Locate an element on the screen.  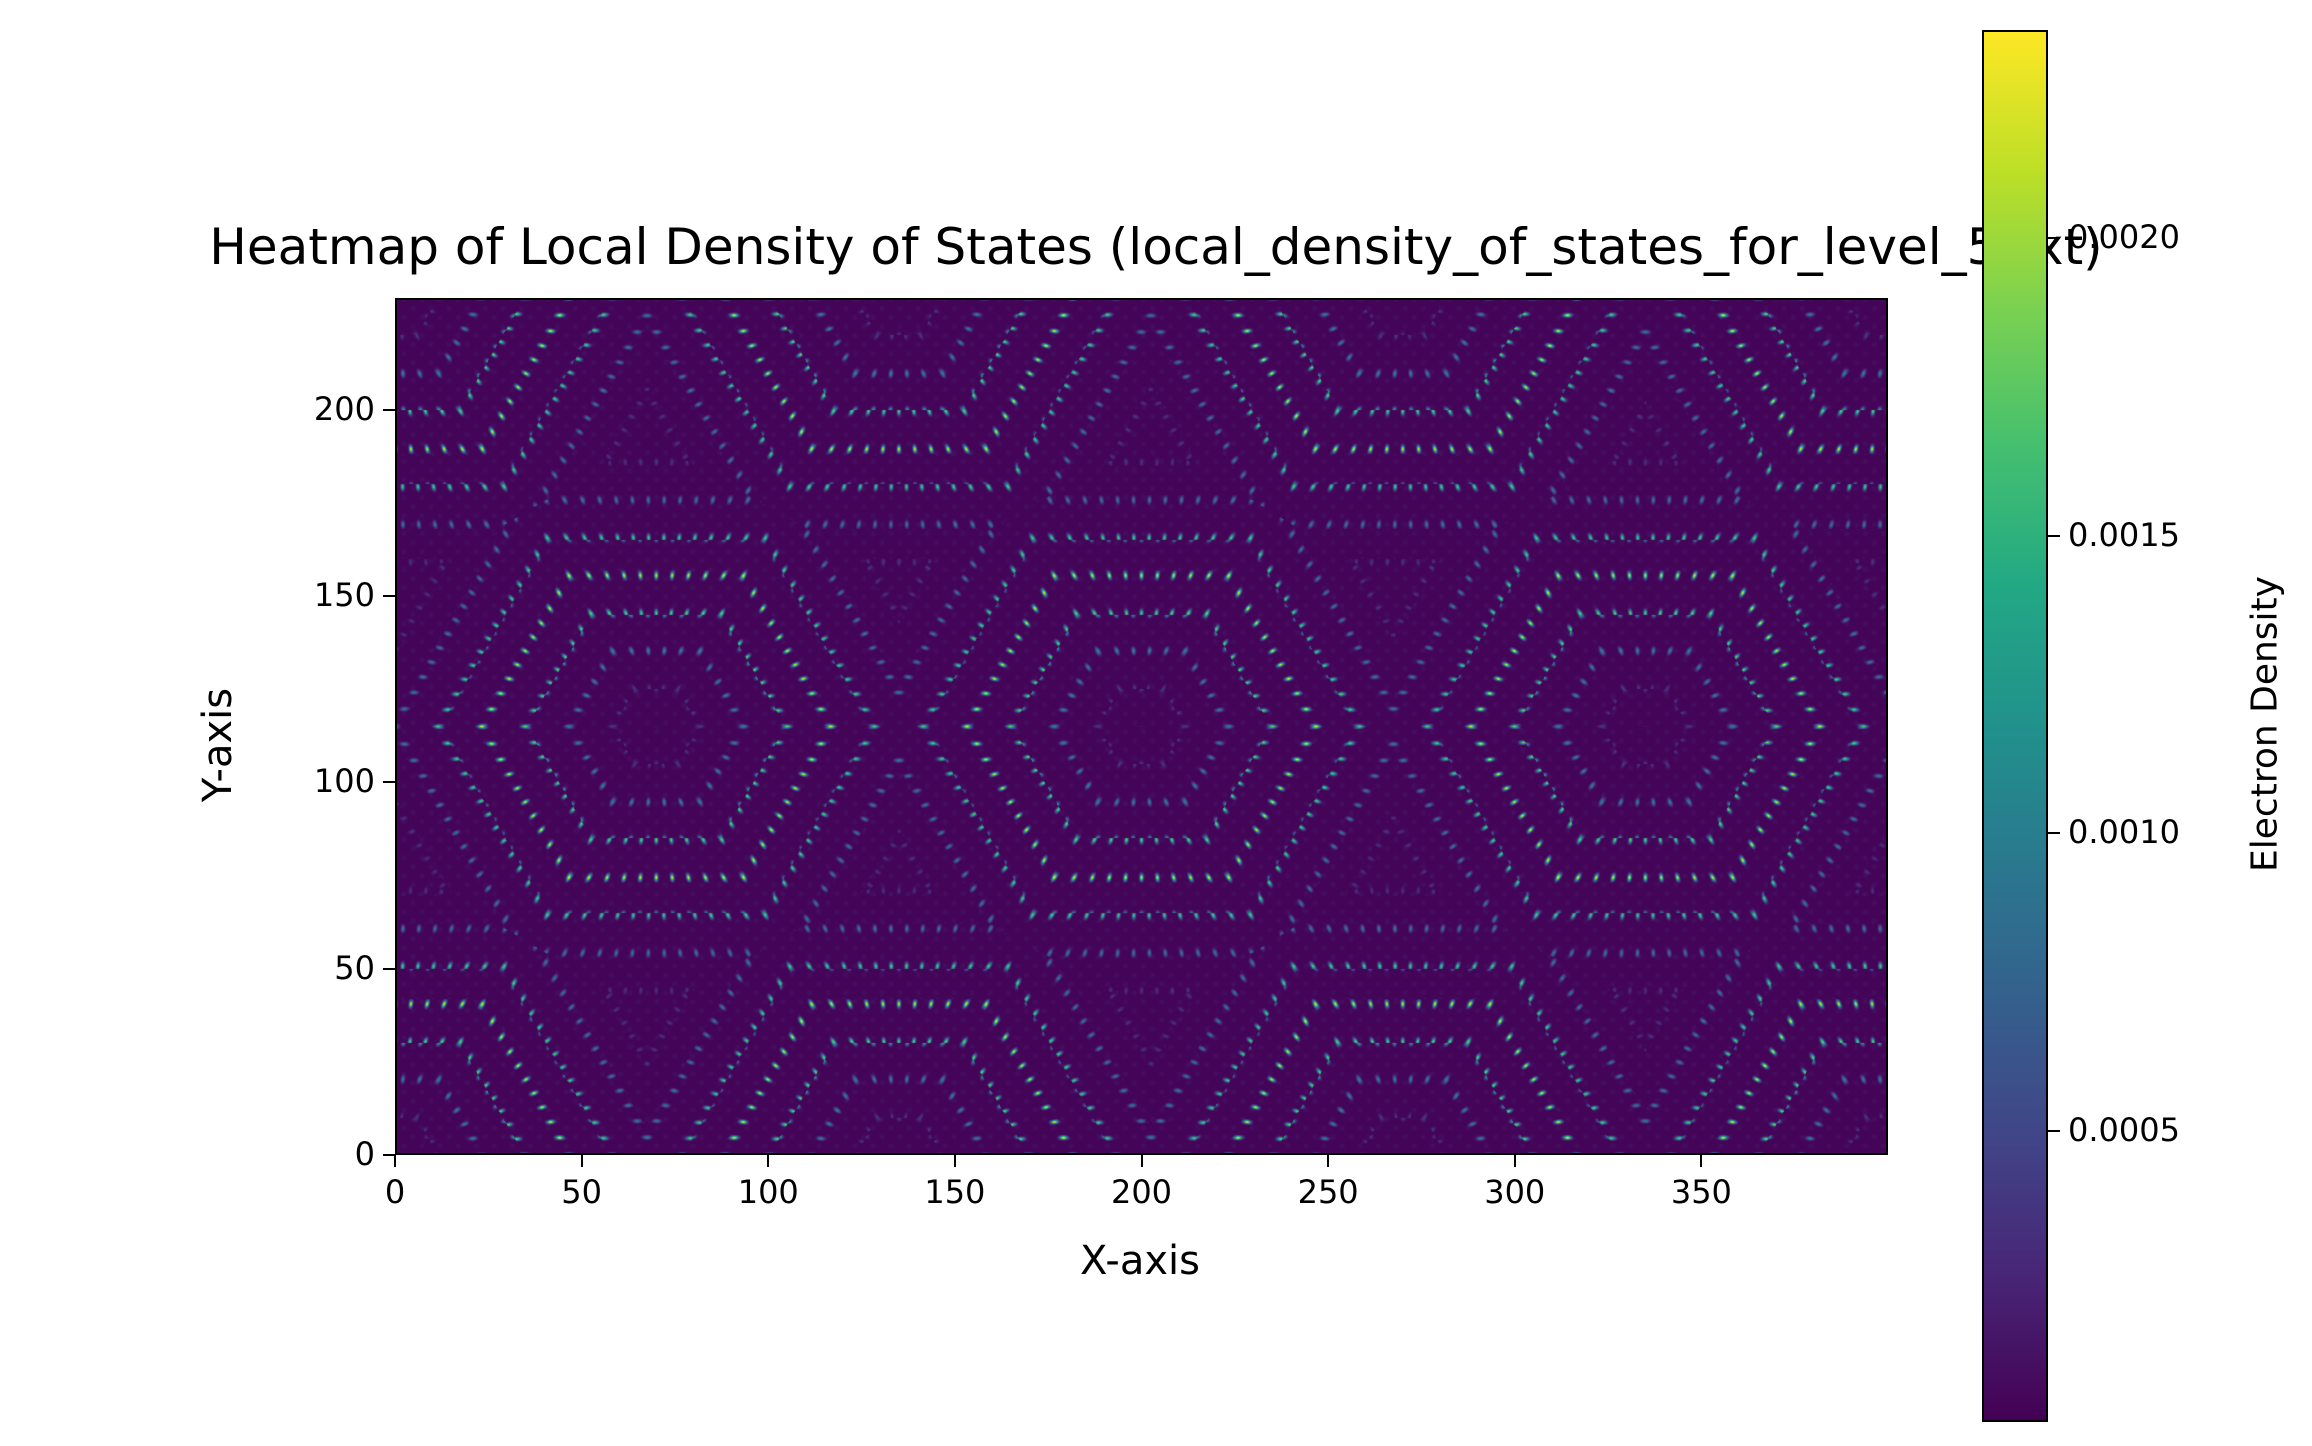
x-tick-label: 200 is located at coordinates (1141, 1192).